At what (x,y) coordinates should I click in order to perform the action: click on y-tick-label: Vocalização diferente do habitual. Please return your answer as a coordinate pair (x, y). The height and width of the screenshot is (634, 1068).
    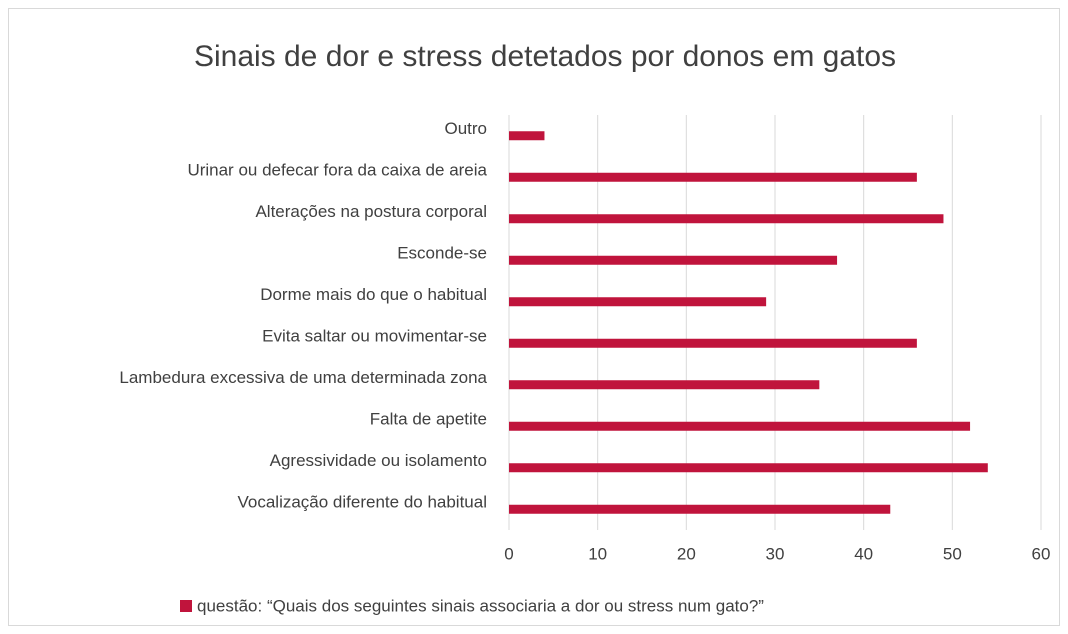
    Looking at the image, I should click on (362, 502).